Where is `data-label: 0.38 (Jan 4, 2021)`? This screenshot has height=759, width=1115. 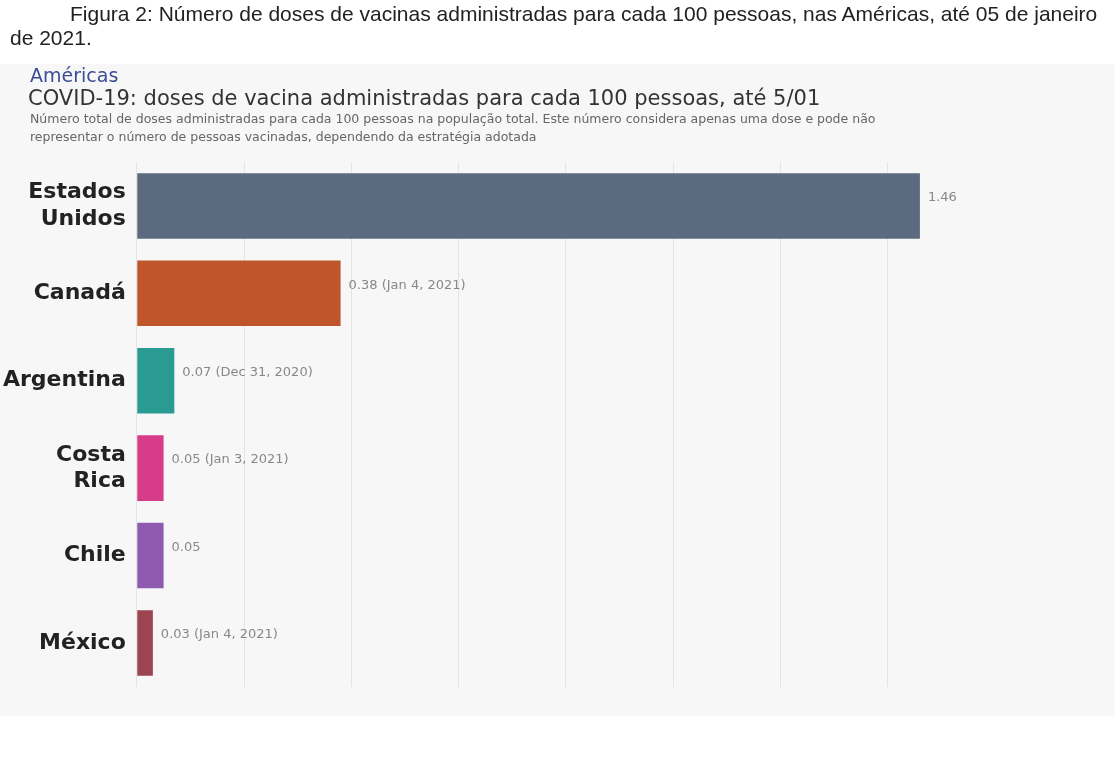
data-label: 0.38 (Jan 4, 2021) is located at coordinates (407, 284).